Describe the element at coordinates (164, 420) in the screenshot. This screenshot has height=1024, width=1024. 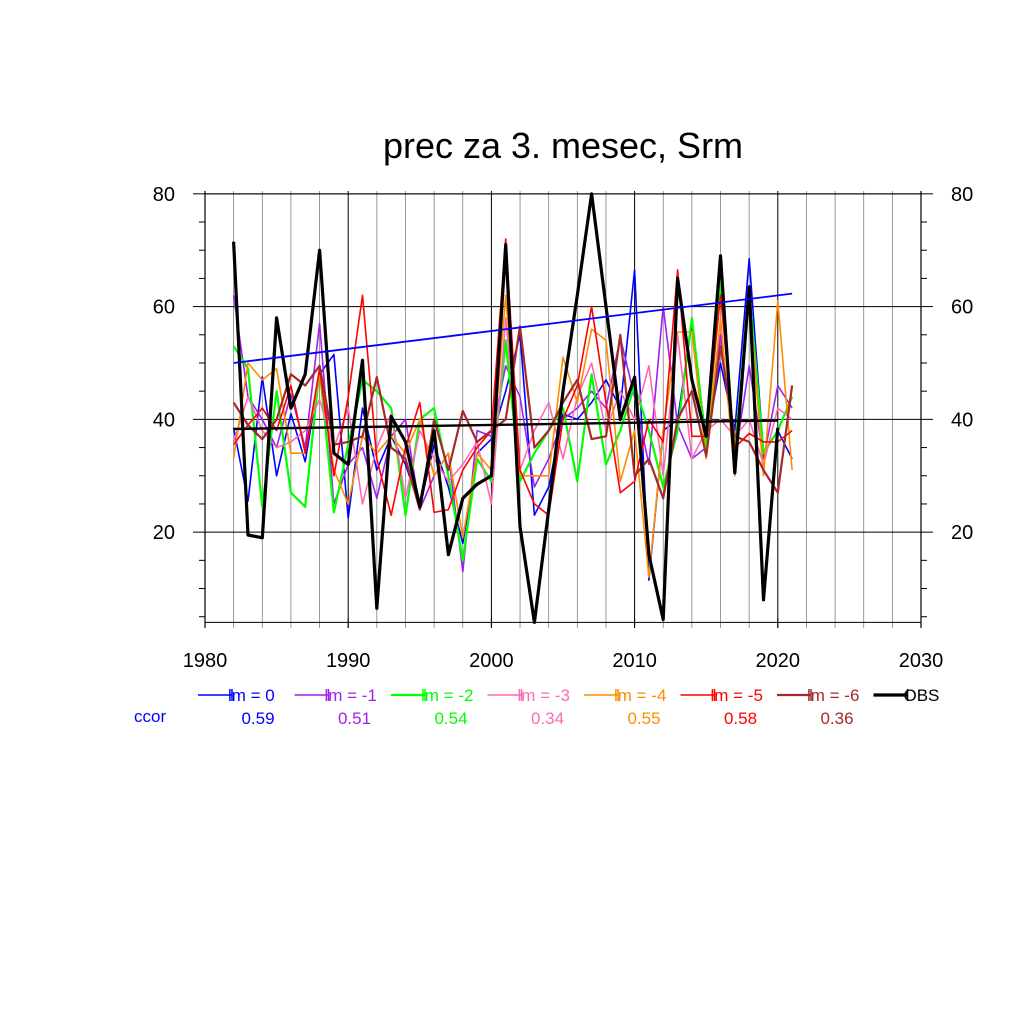
I see `y-tick-label-left: 40` at that location.